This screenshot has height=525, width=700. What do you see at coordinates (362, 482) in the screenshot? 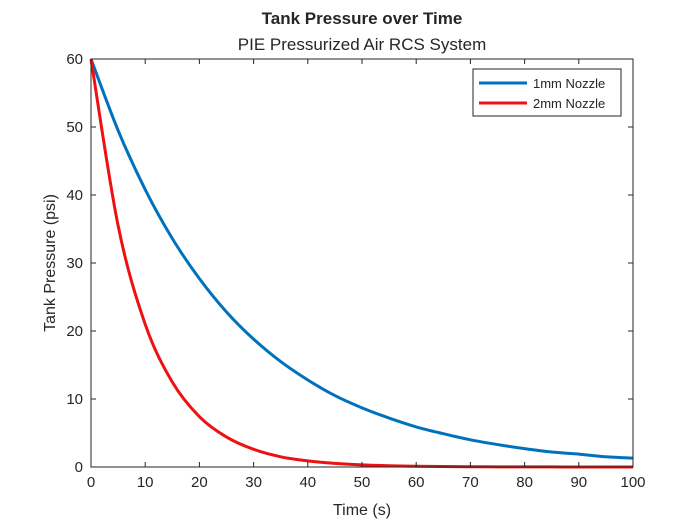
I see `x-tick-label: 50` at bounding box center [362, 482].